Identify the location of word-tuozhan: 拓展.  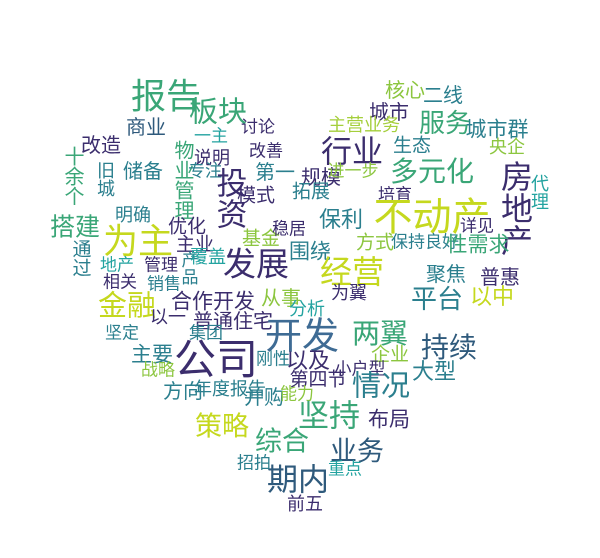
(311, 191).